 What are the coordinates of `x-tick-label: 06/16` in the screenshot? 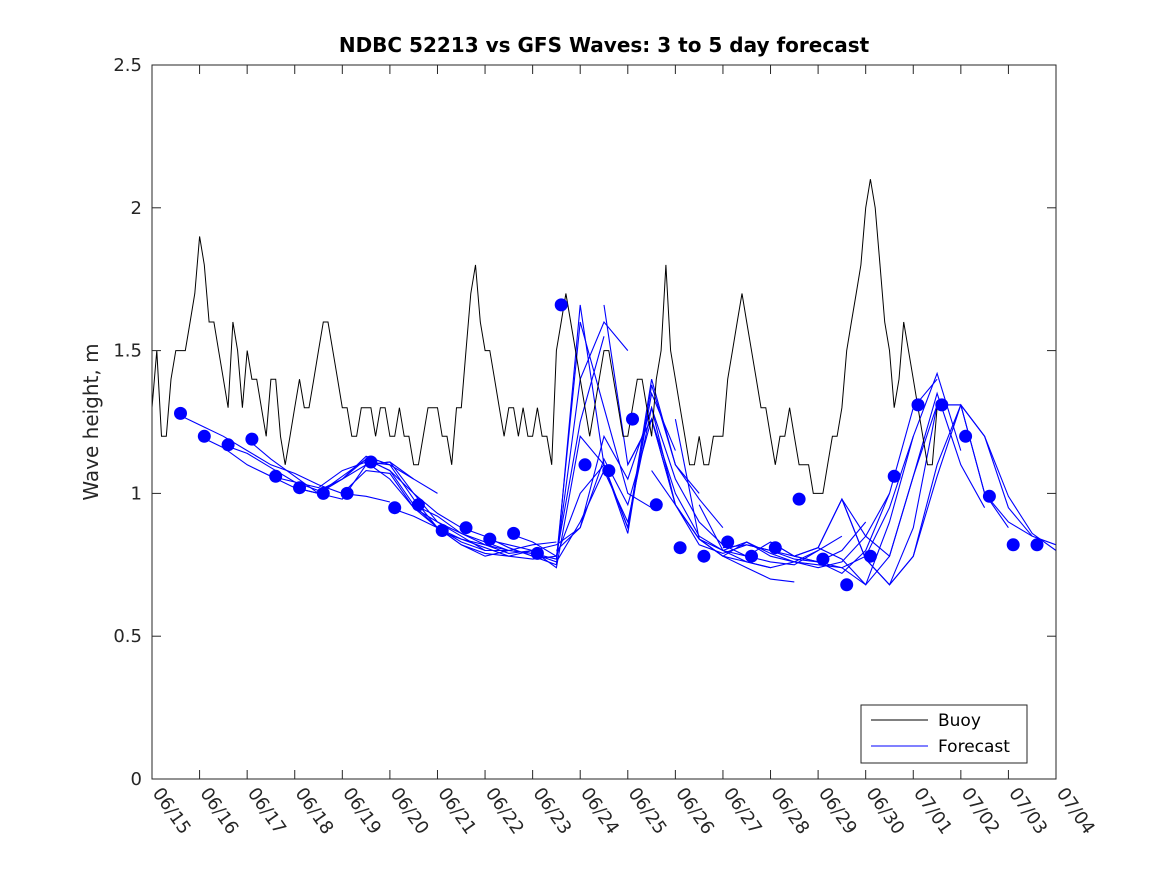 It's located at (218, 811).